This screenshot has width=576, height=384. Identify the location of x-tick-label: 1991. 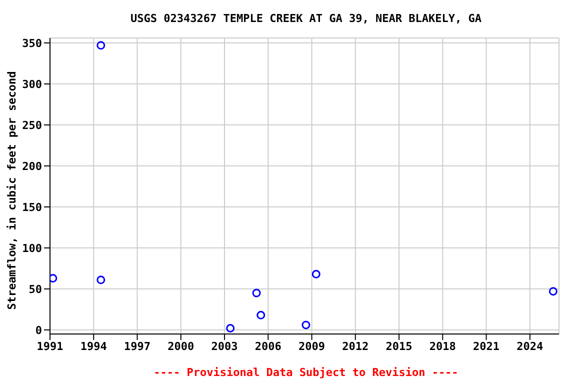
(50, 346).